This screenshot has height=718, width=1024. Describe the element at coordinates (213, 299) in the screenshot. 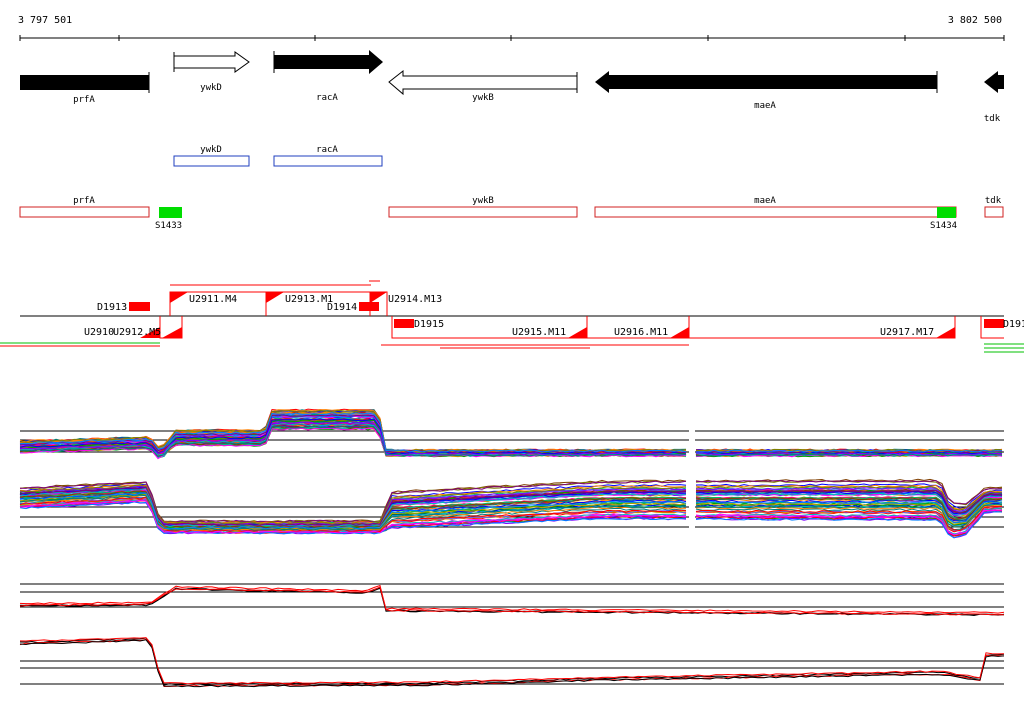

I see `feature-label-U2911: U2911.M4` at that location.